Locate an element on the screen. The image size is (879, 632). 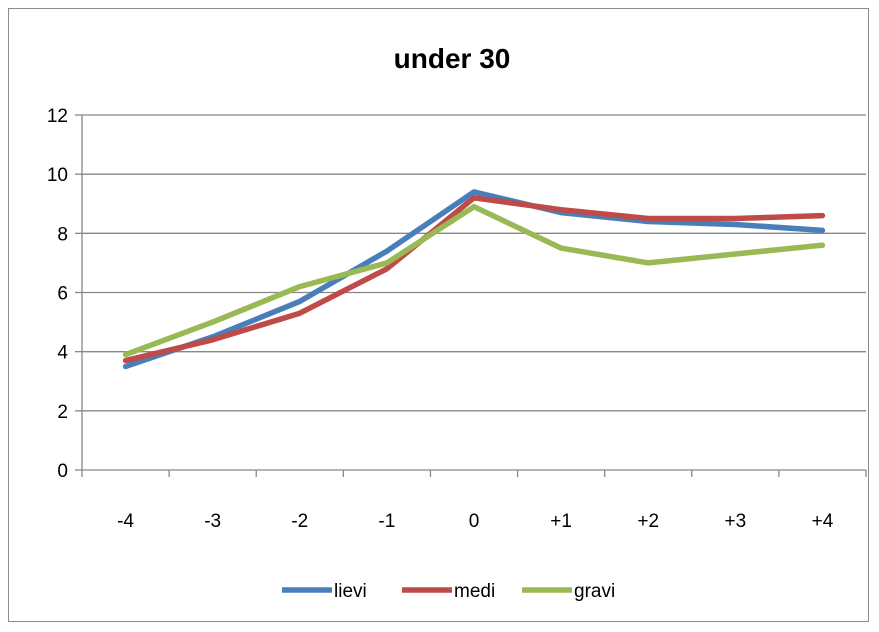
x-tick-label: +3 is located at coordinates (735, 521).